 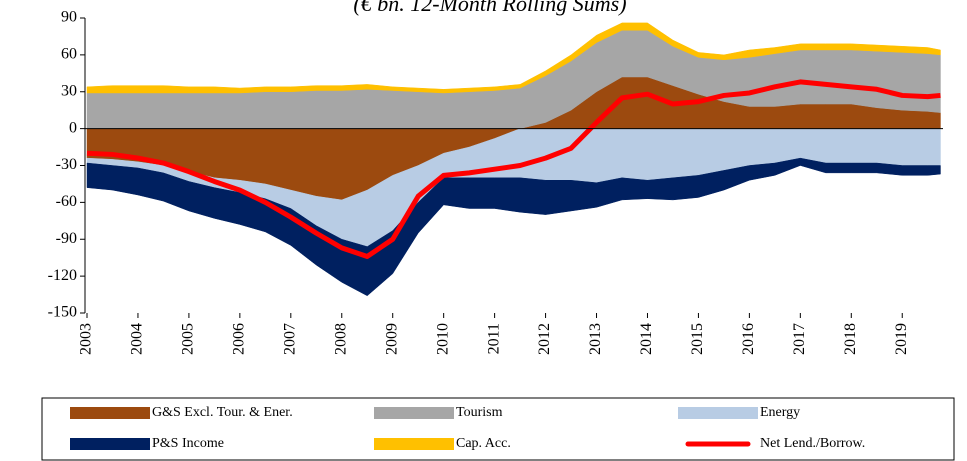 I want to click on x-tick-label: 2011, so click(x=493, y=338).